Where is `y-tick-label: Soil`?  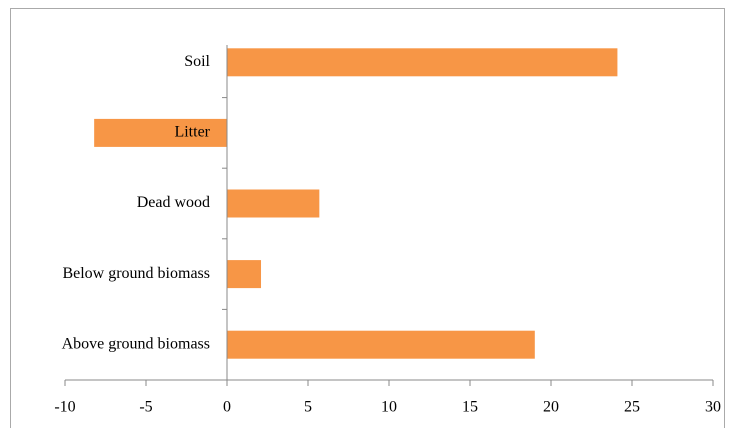 y-tick-label: Soil is located at coordinates (197, 61).